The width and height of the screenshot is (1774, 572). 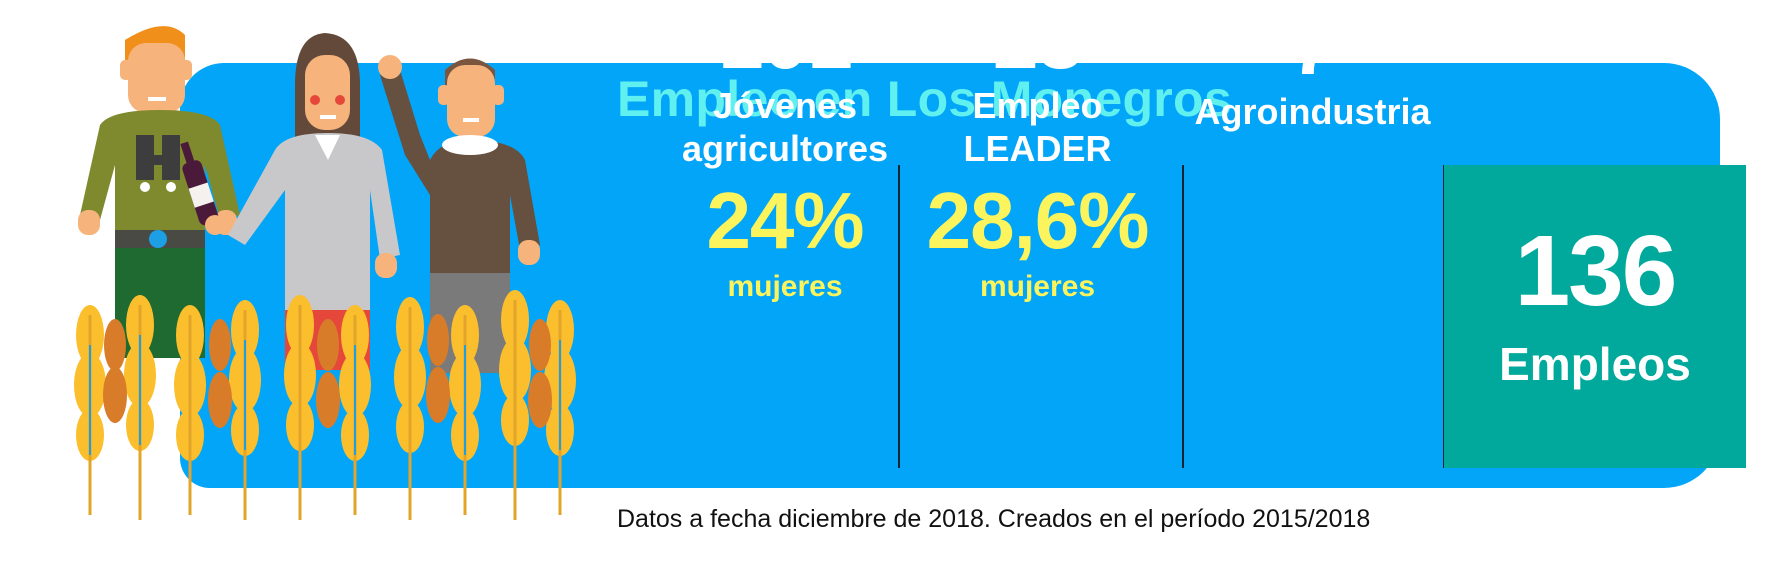 I want to click on page-title: Empleo en Los Monegros, so click(x=924, y=99).